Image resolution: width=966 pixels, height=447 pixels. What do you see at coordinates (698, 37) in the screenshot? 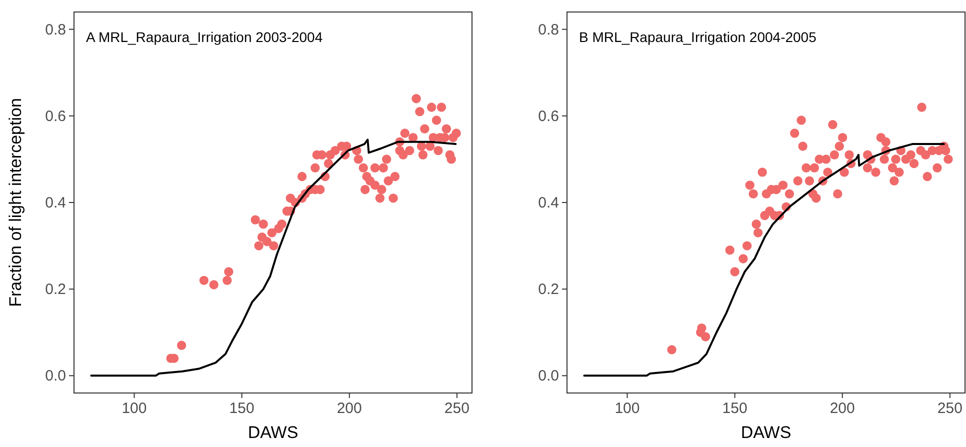
I see `text: B MRL_Rapaura_Irrigation 2004-2005` at bounding box center [698, 37].